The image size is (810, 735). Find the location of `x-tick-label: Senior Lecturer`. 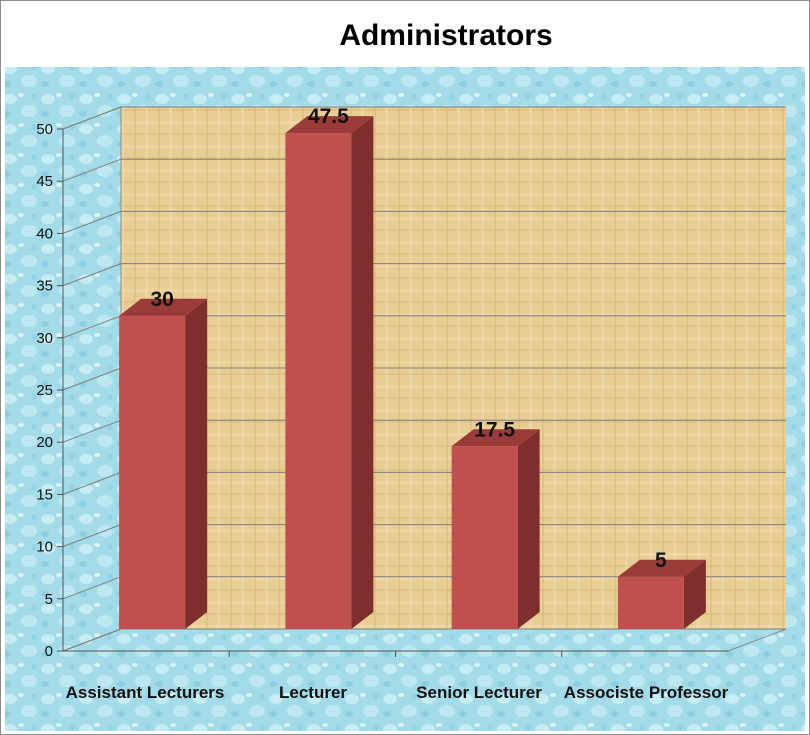

x-tick-label: Senior Lecturer is located at coordinates (479, 692).